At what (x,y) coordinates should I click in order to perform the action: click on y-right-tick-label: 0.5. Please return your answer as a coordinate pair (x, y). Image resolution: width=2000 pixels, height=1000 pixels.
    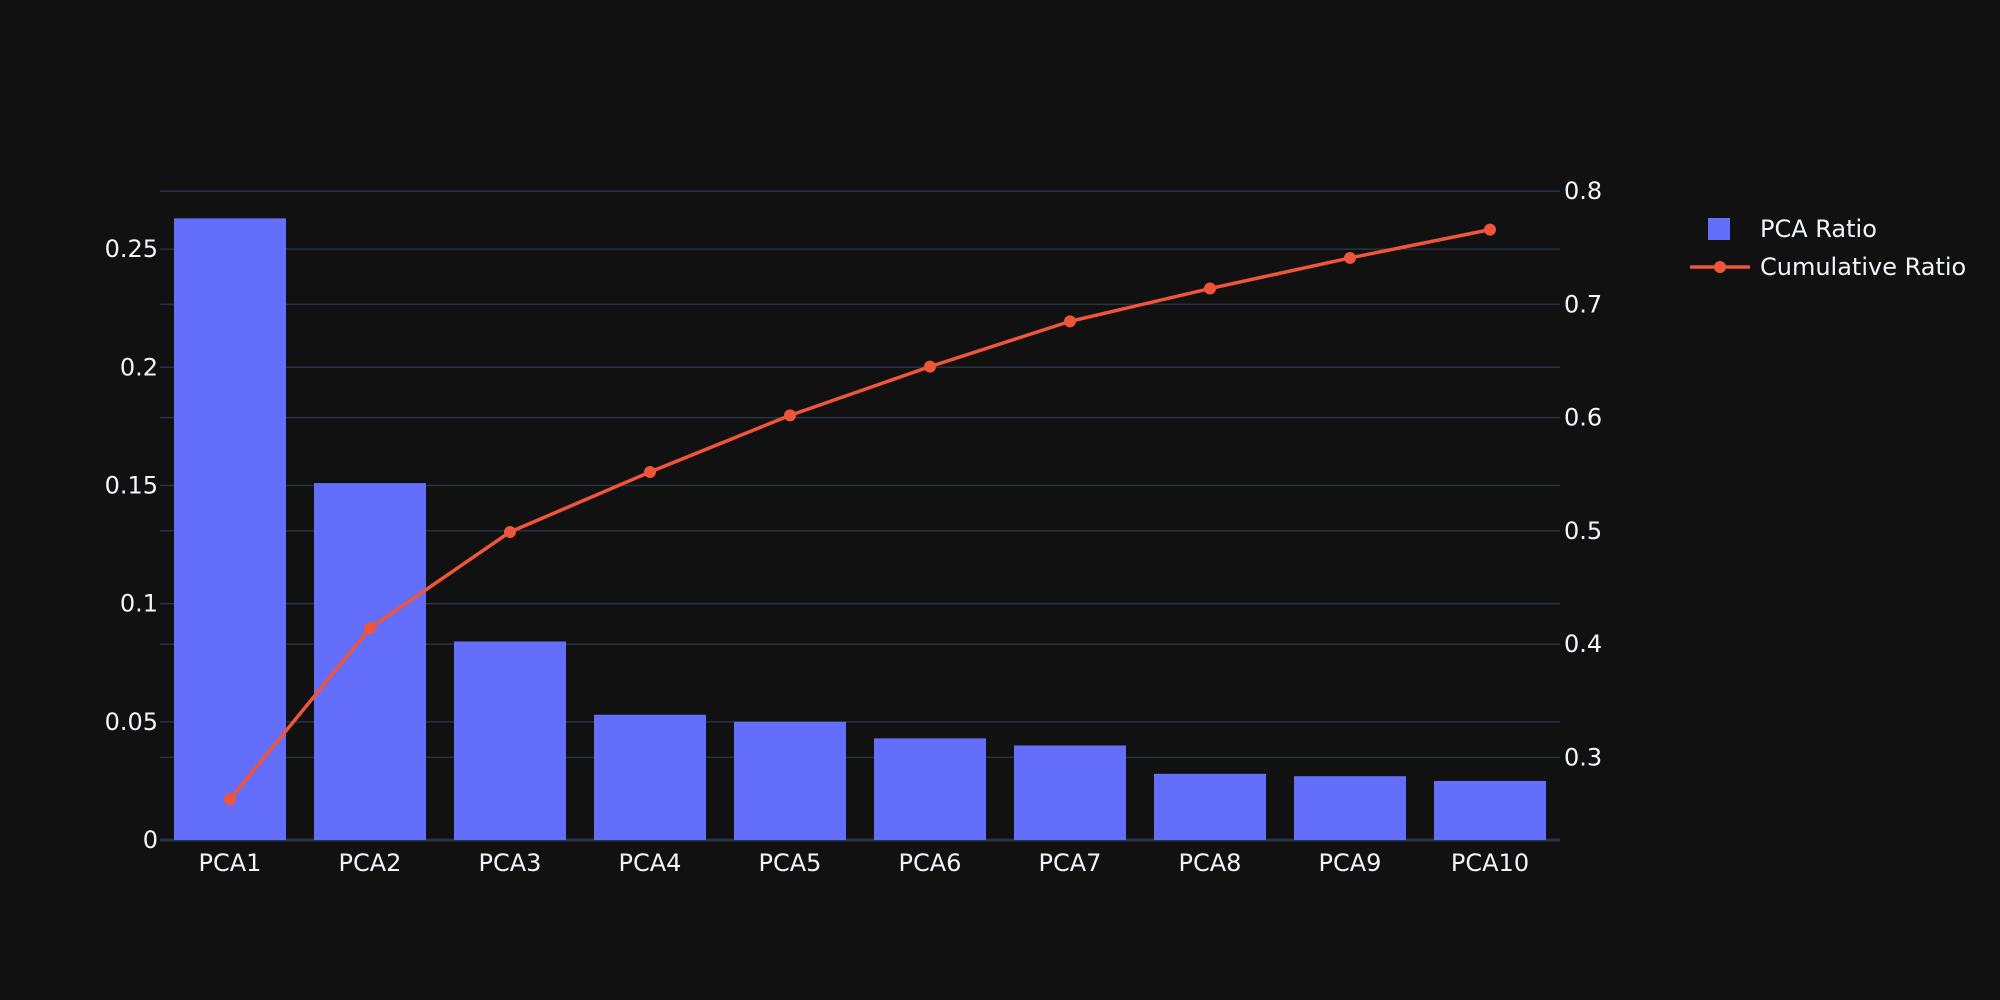
    Looking at the image, I should click on (1583, 531).